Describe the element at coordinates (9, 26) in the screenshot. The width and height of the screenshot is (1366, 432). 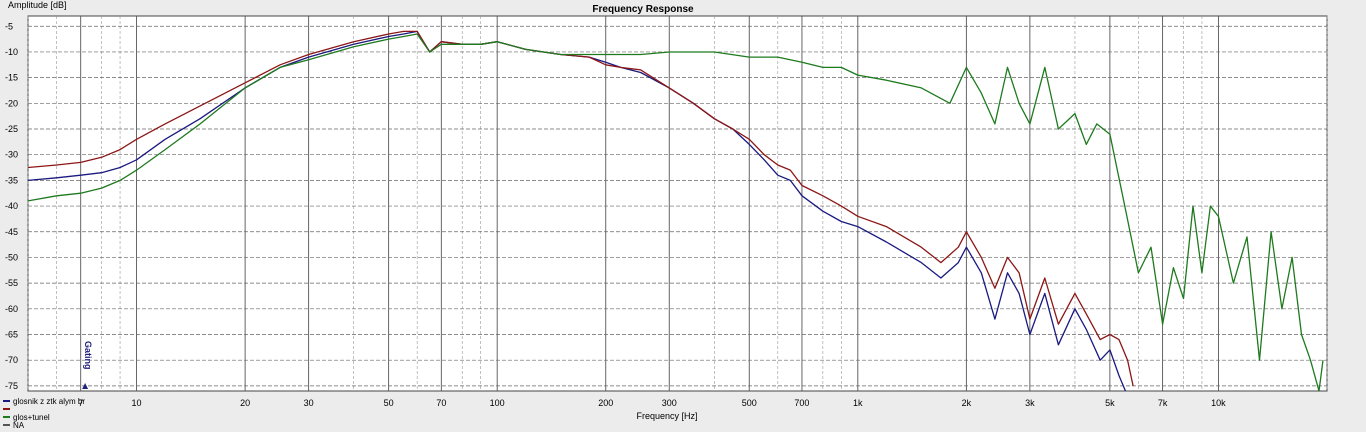
I see `y-tick-label: -5` at that location.